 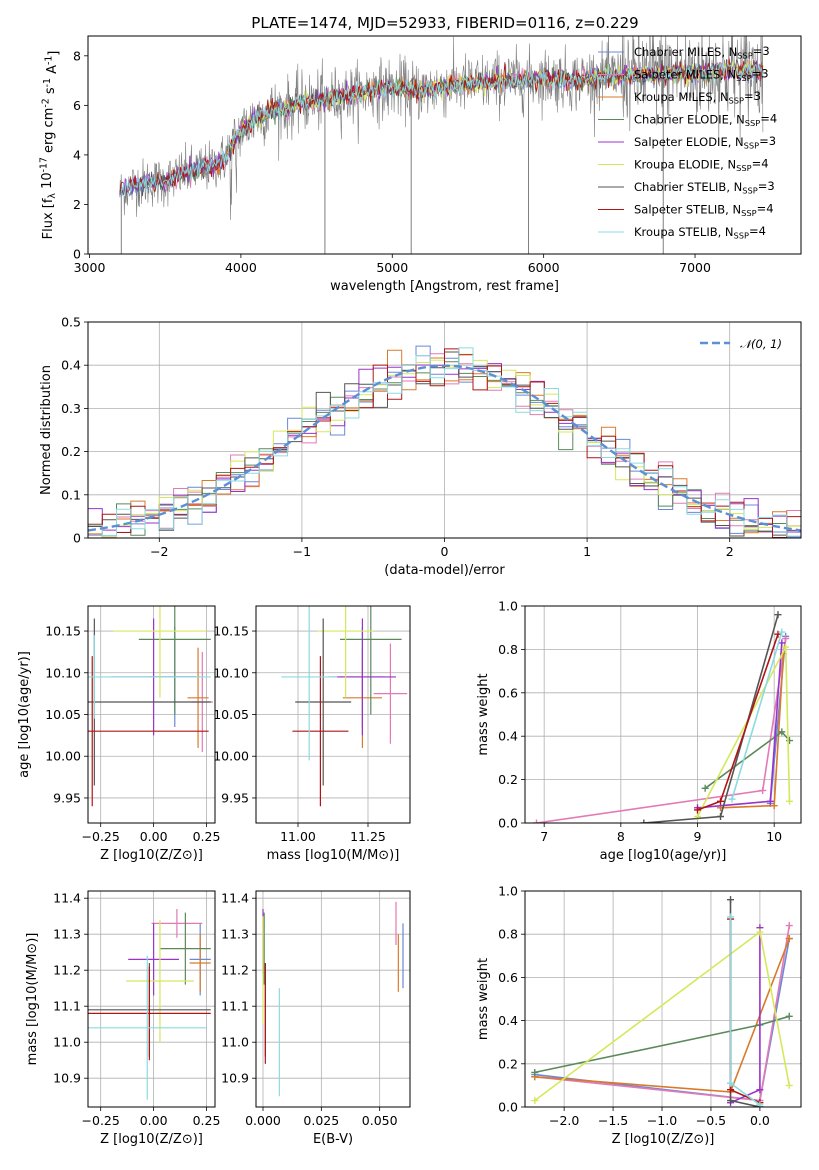 I want to click on plot-area-residuals, so click(x=444, y=441).